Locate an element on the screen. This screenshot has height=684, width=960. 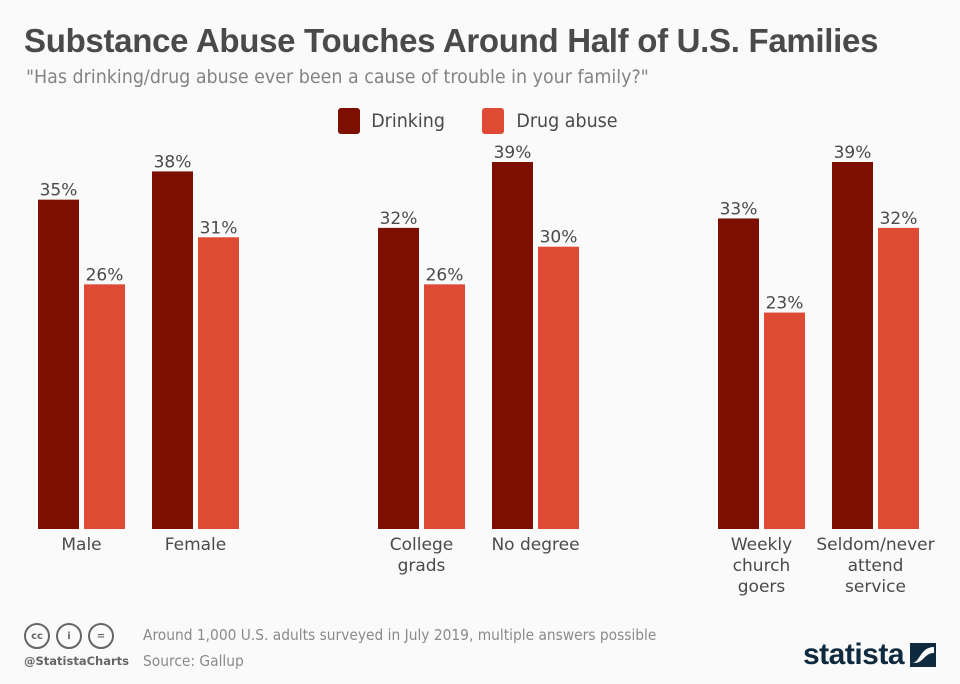
footer-source: Source: Gallup is located at coordinates (193, 661).